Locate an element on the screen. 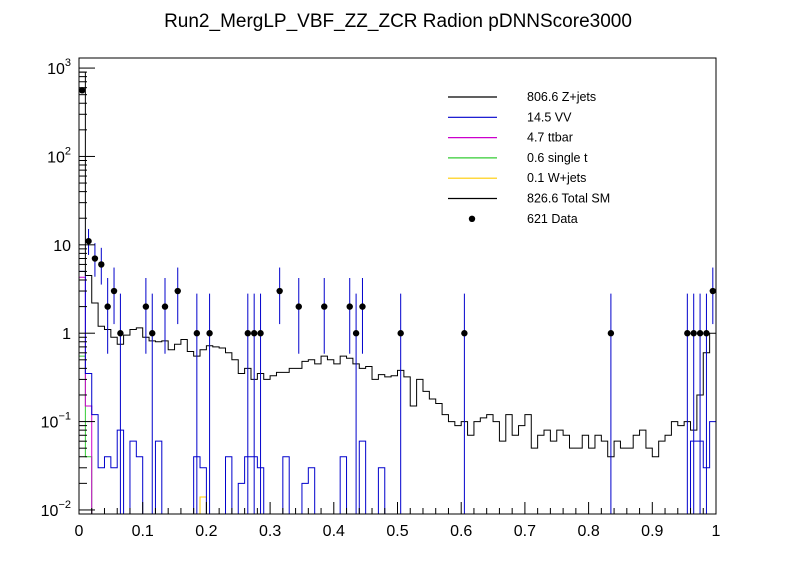  y-tick-label: 10 is located at coordinates (62, 246).